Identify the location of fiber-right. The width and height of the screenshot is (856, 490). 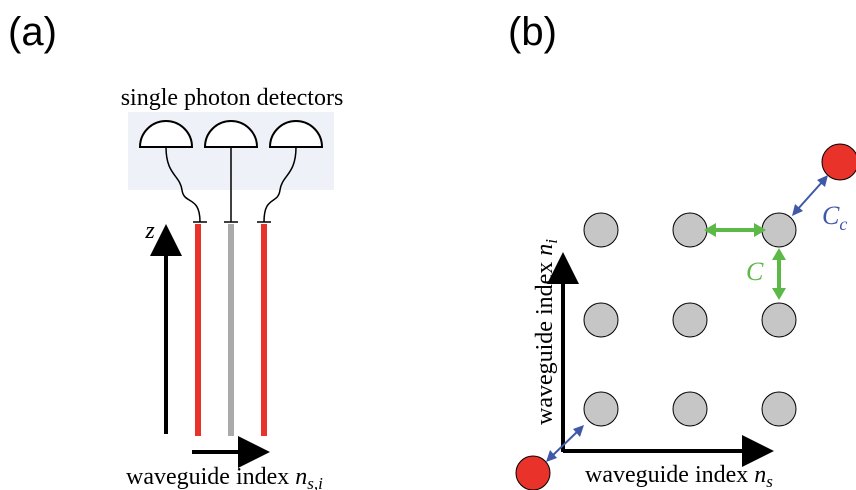
(280, 184).